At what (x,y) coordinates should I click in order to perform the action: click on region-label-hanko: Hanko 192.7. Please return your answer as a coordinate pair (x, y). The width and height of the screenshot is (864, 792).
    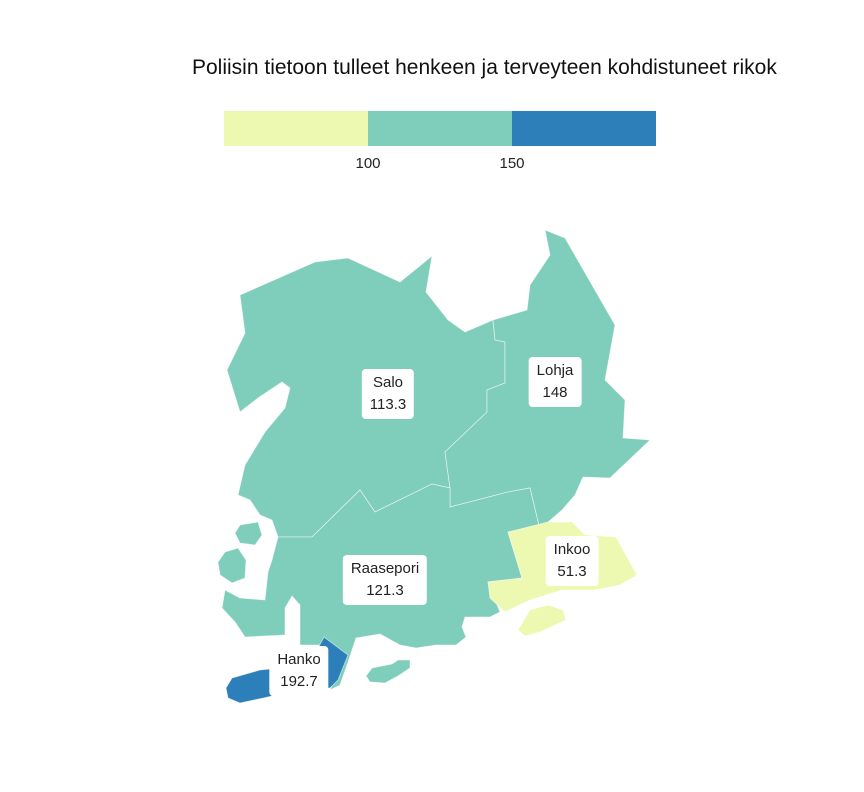
    Looking at the image, I should click on (299, 671).